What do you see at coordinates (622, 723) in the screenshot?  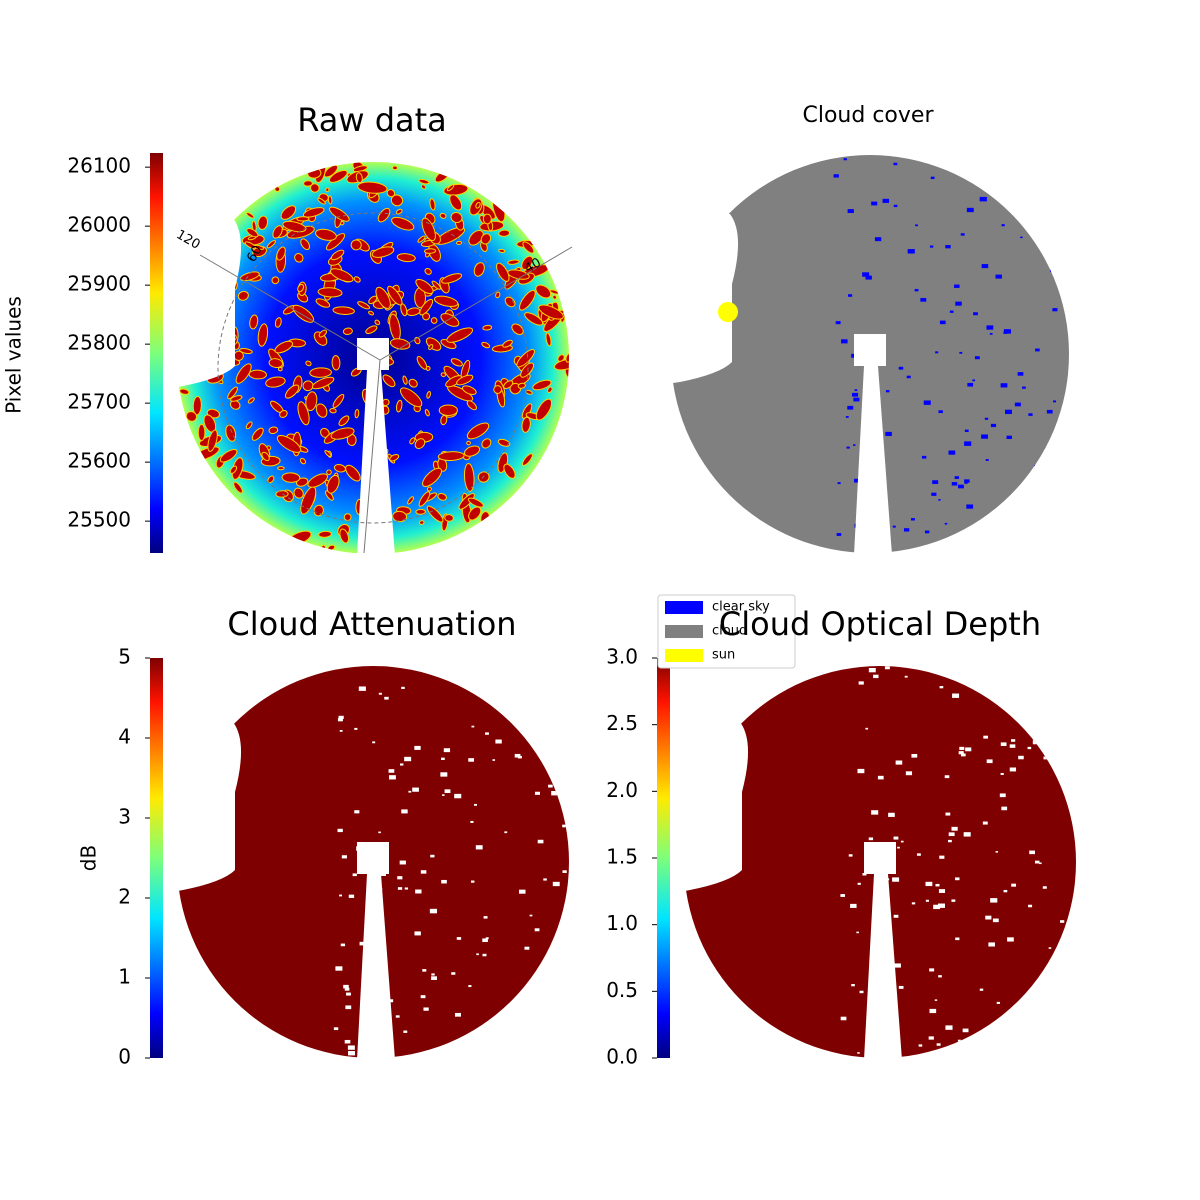 I see `colorbar-tick-label: 2.5` at bounding box center [622, 723].